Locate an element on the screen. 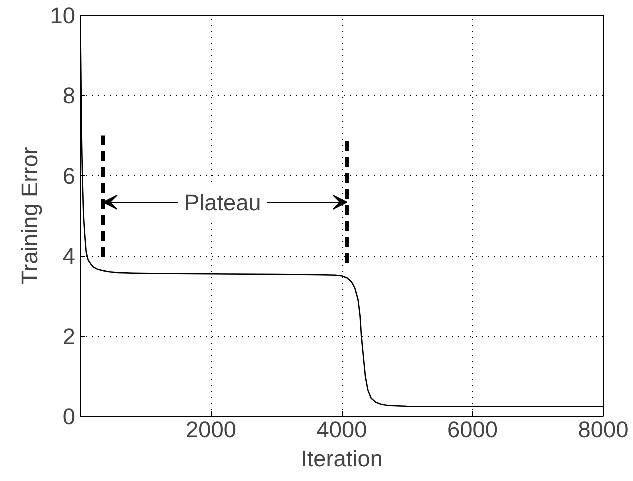 The width and height of the screenshot is (633, 481). x-tick-label: 2000 is located at coordinates (211, 429).